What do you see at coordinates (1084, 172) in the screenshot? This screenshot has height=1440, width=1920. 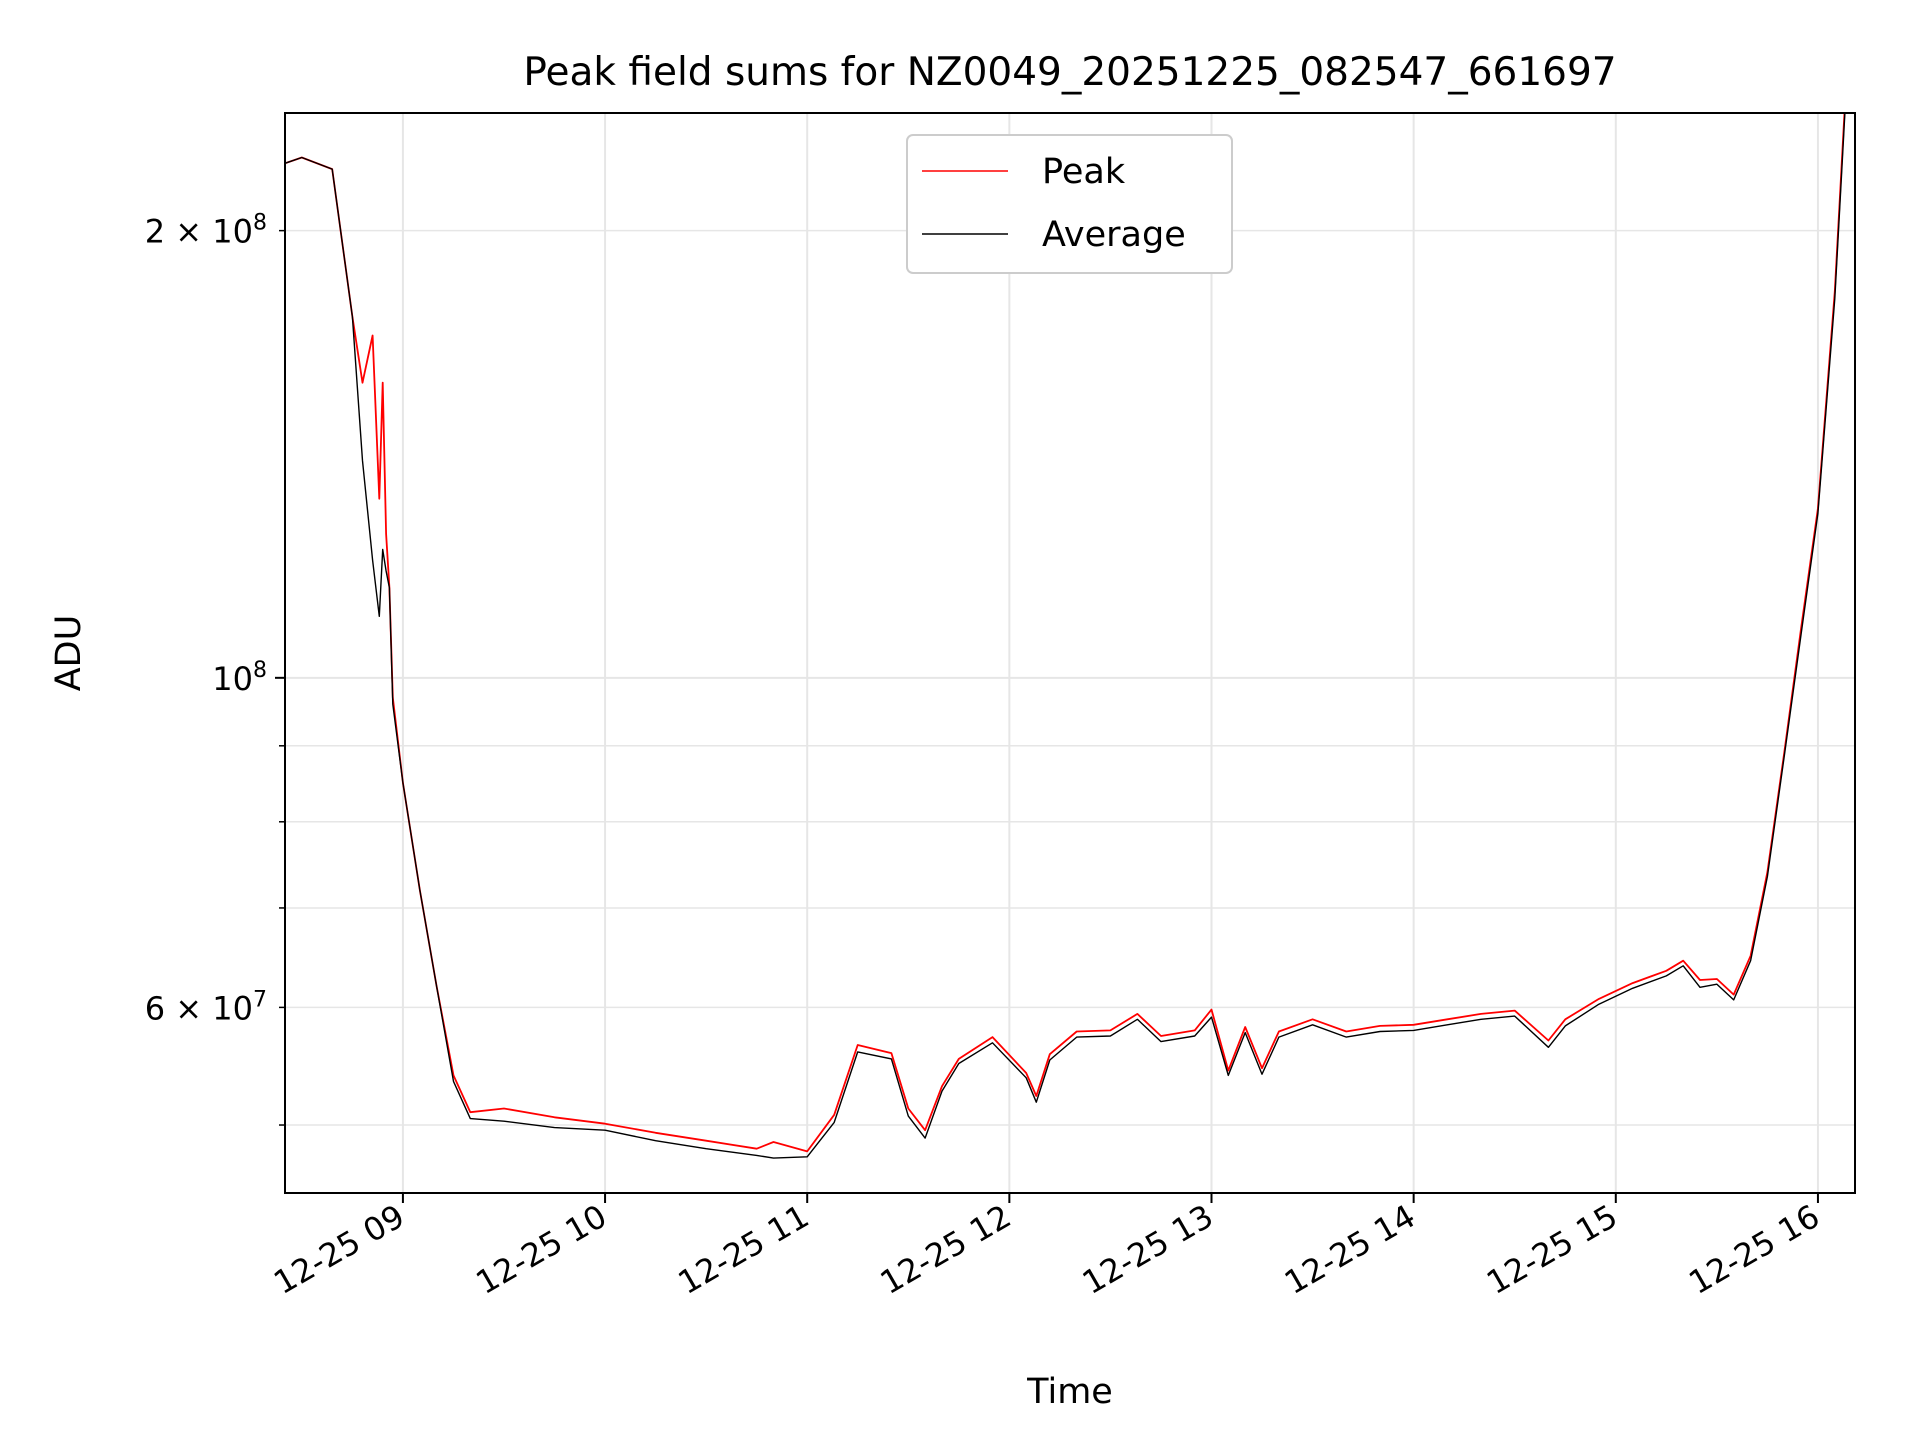 I see `legend-label-peak: Peak` at bounding box center [1084, 172].